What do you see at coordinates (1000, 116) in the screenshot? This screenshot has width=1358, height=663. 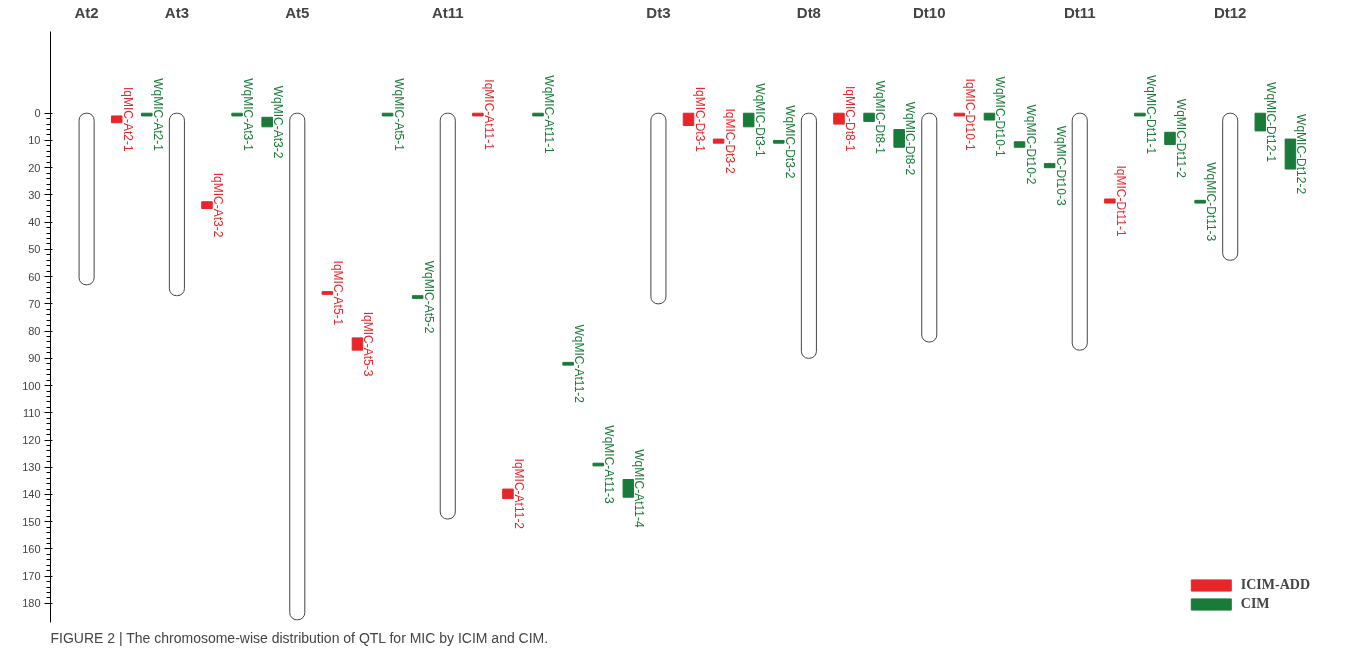 I see `data-label: WqMIC-Dt10-1` at bounding box center [1000, 116].